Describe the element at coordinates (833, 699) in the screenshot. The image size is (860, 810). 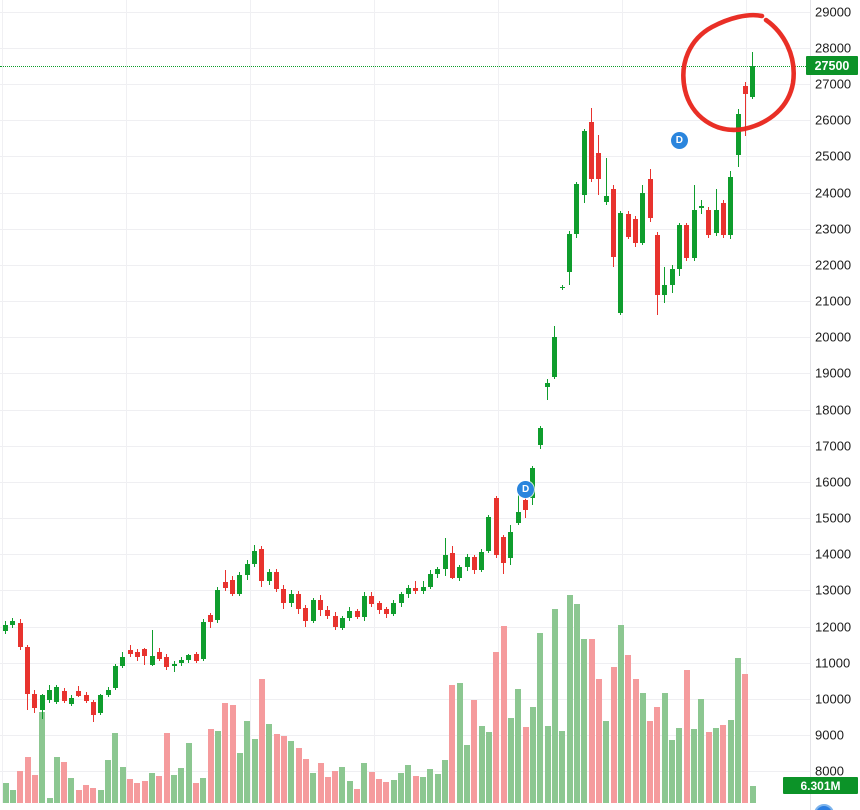
I see `price-tick-label: 10000` at that location.